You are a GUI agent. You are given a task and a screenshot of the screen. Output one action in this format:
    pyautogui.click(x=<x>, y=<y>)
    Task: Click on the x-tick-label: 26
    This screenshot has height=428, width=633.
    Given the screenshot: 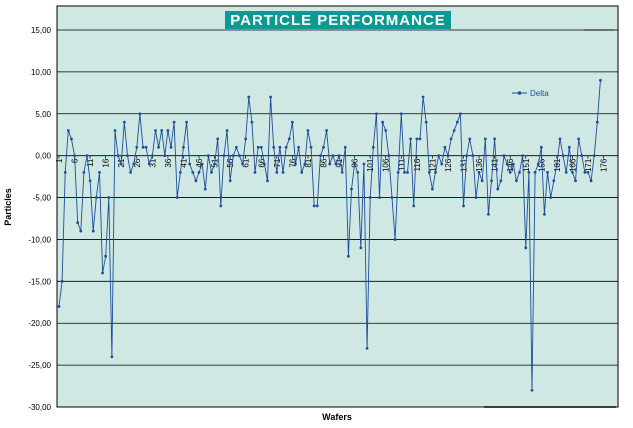 What is the action you would take?
    pyautogui.click(x=137, y=162)
    